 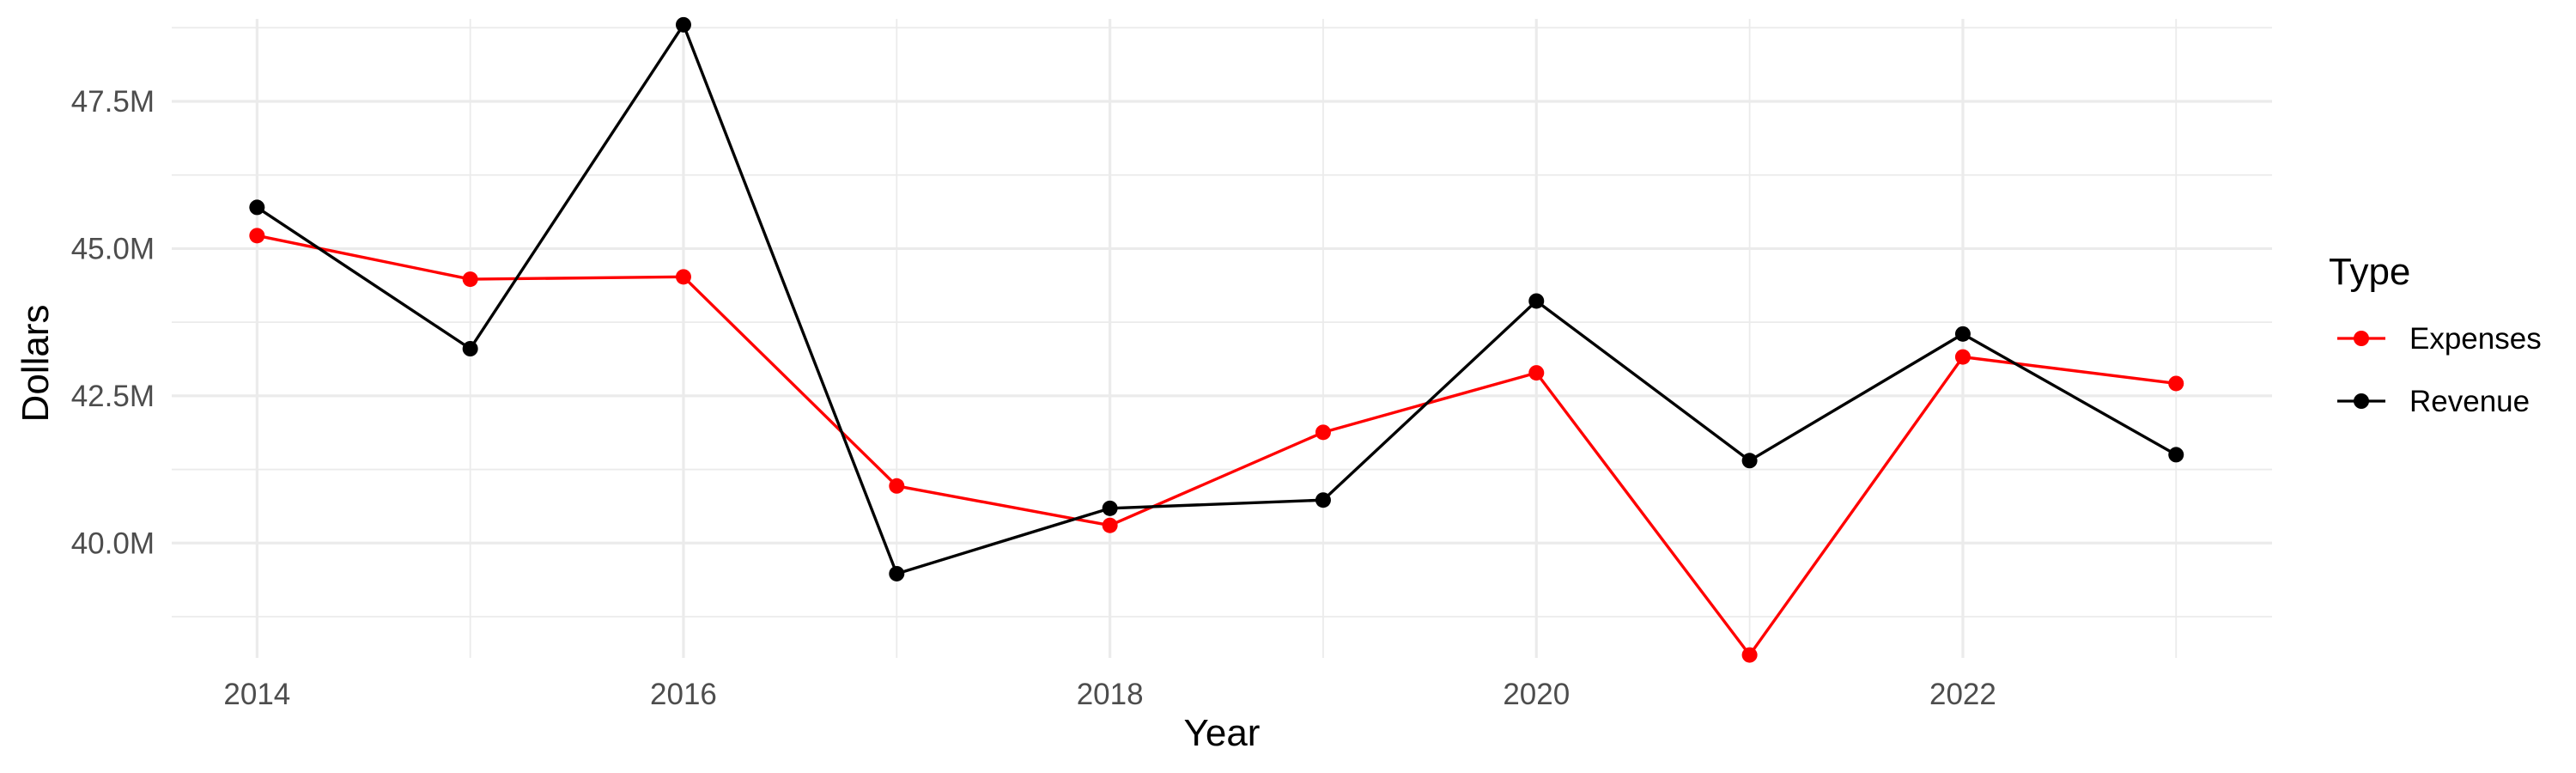 What do you see at coordinates (2475, 339) in the screenshot?
I see `legend-label-expenses: Expenses` at bounding box center [2475, 339].